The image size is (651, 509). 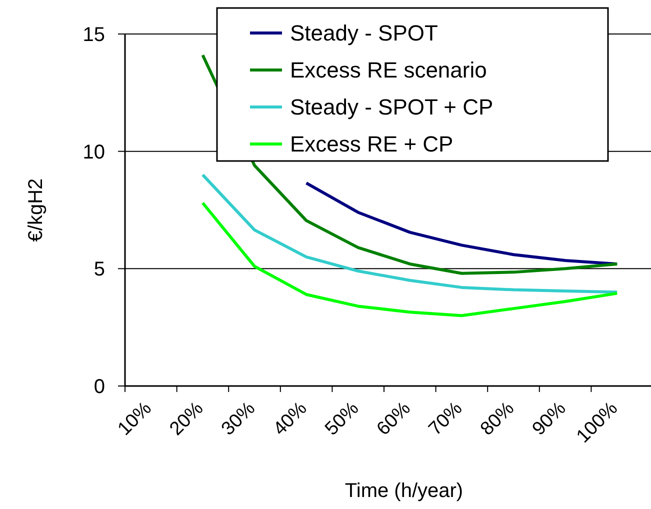 What do you see at coordinates (549, 419) in the screenshot?
I see `x-tick-label: 90%` at bounding box center [549, 419].